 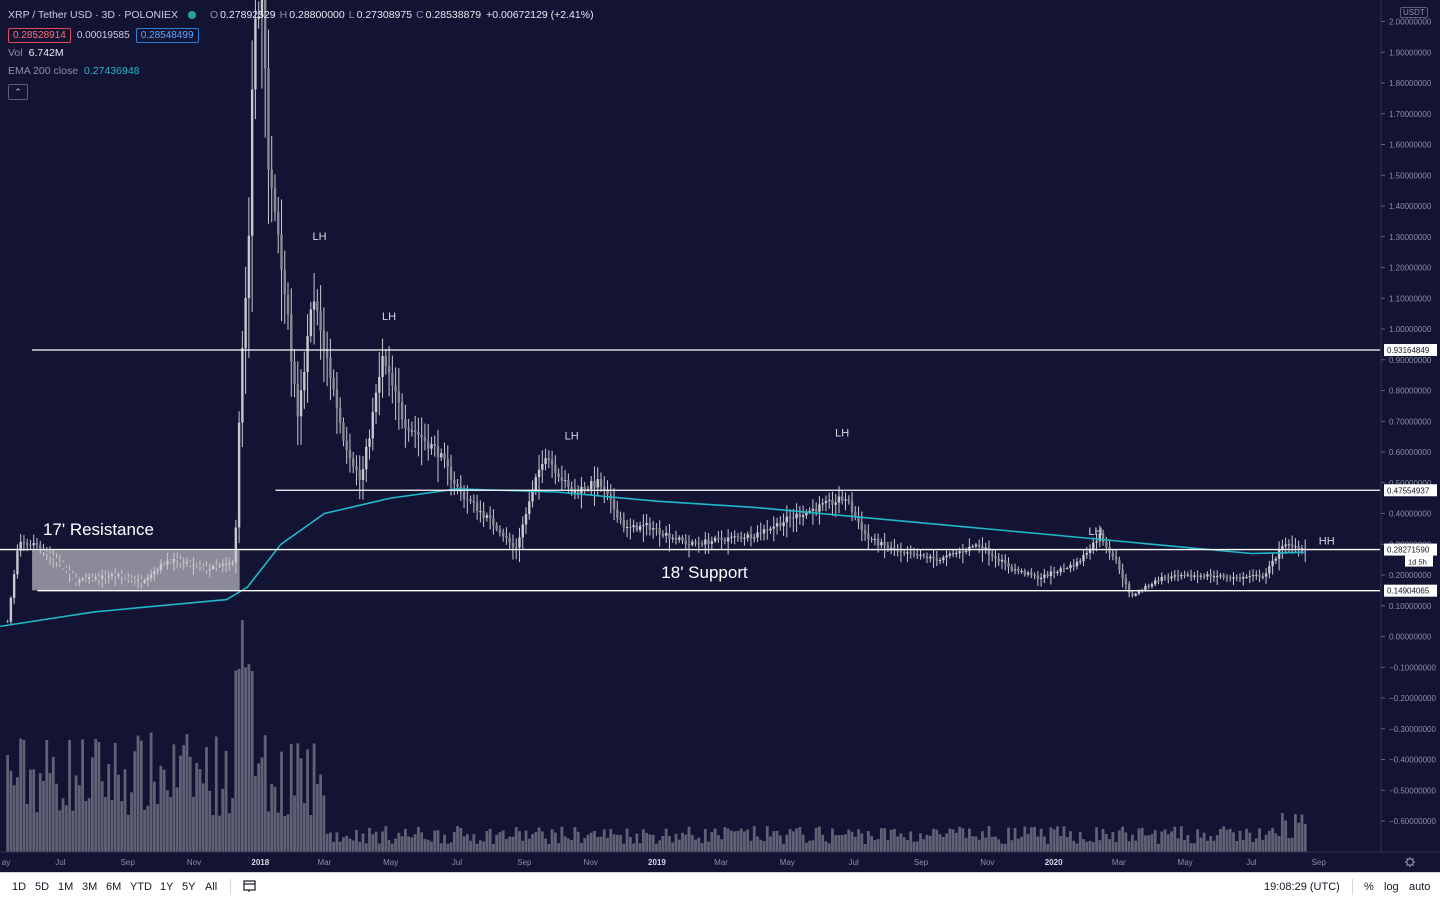 I want to click on timeframe-6m: 6M, so click(x=114, y=887).